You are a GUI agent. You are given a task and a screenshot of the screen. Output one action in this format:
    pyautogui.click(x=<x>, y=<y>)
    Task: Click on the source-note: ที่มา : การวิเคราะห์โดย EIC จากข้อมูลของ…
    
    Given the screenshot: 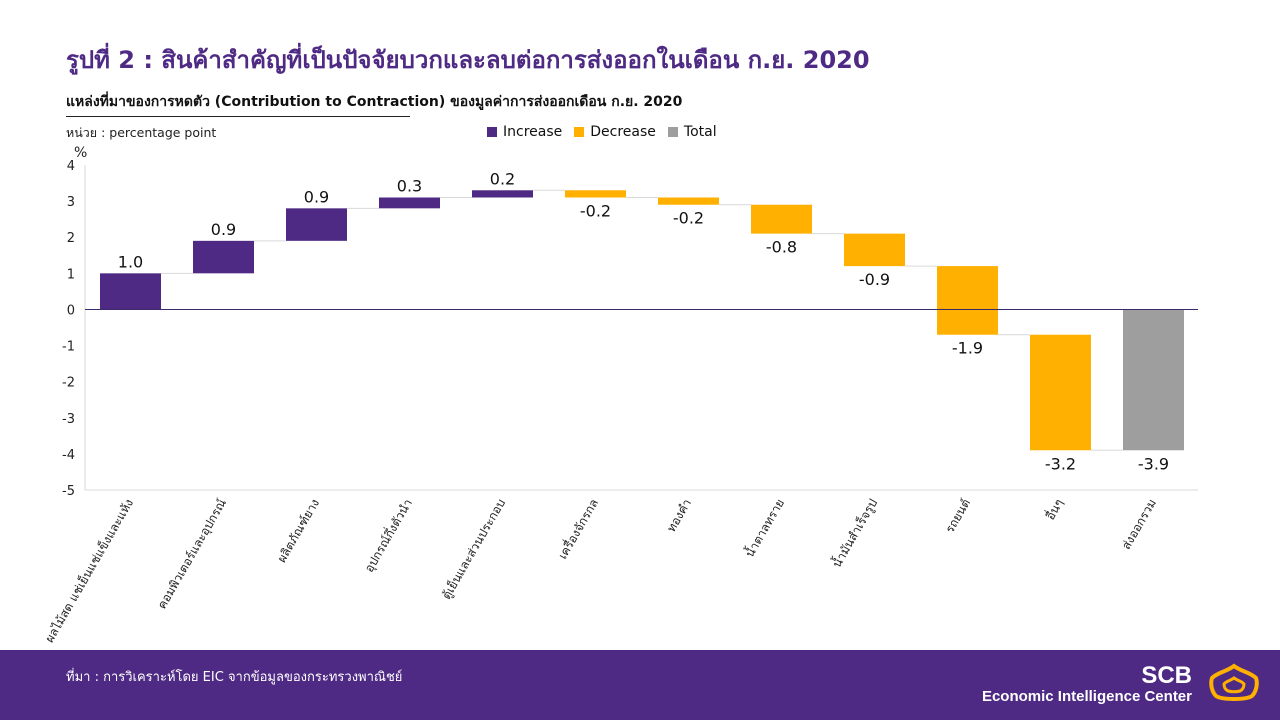 What is the action you would take?
    pyautogui.click(x=234, y=677)
    